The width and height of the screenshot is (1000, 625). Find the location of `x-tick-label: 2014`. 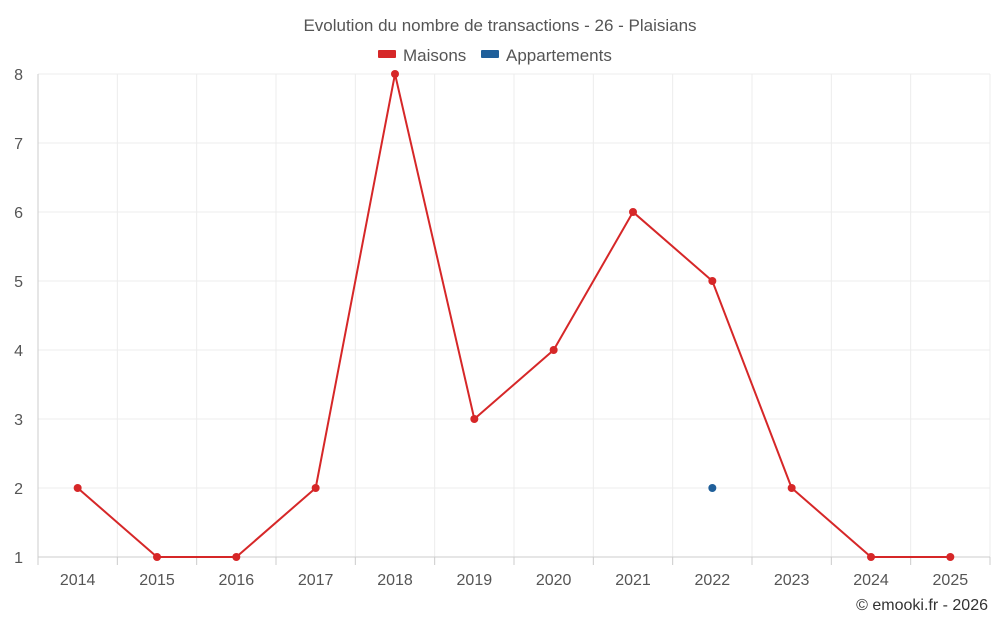

x-tick-label: 2014 is located at coordinates (78, 580).